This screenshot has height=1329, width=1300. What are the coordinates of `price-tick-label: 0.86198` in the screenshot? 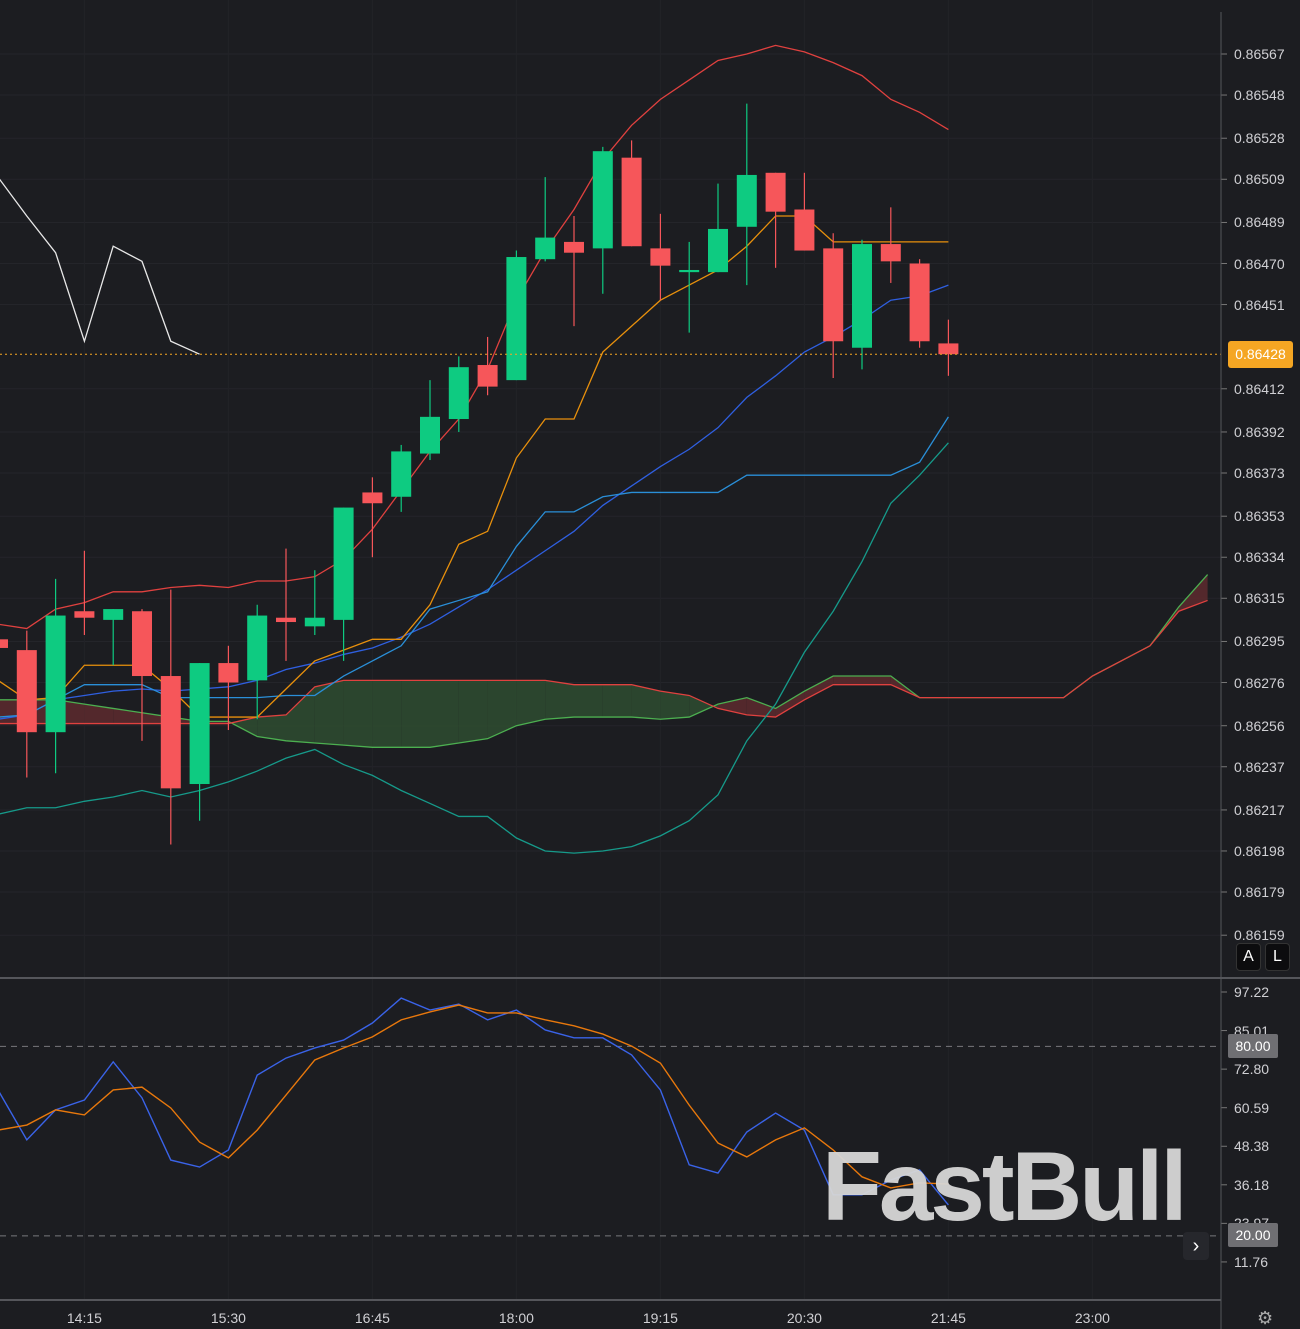 It's located at (1259, 850).